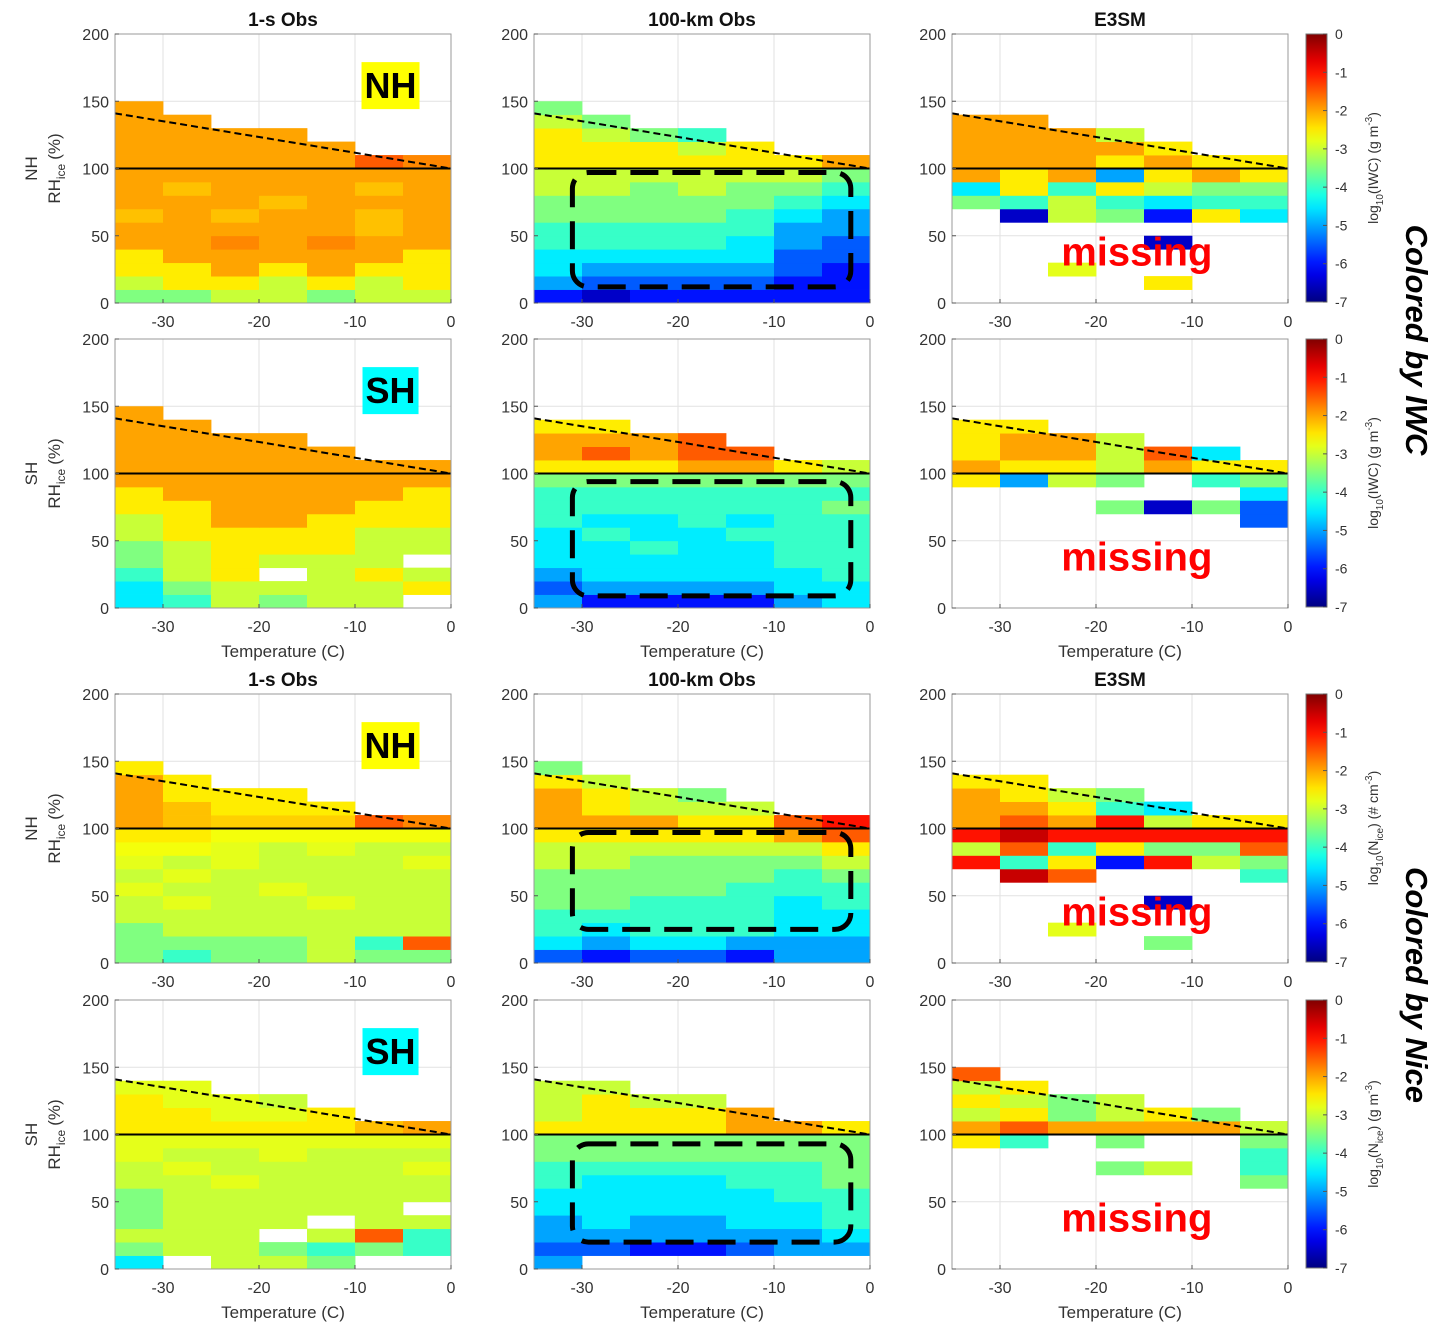  Describe the element at coordinates (711, 881) in the screenshot. I see `highlight-box` at that location.